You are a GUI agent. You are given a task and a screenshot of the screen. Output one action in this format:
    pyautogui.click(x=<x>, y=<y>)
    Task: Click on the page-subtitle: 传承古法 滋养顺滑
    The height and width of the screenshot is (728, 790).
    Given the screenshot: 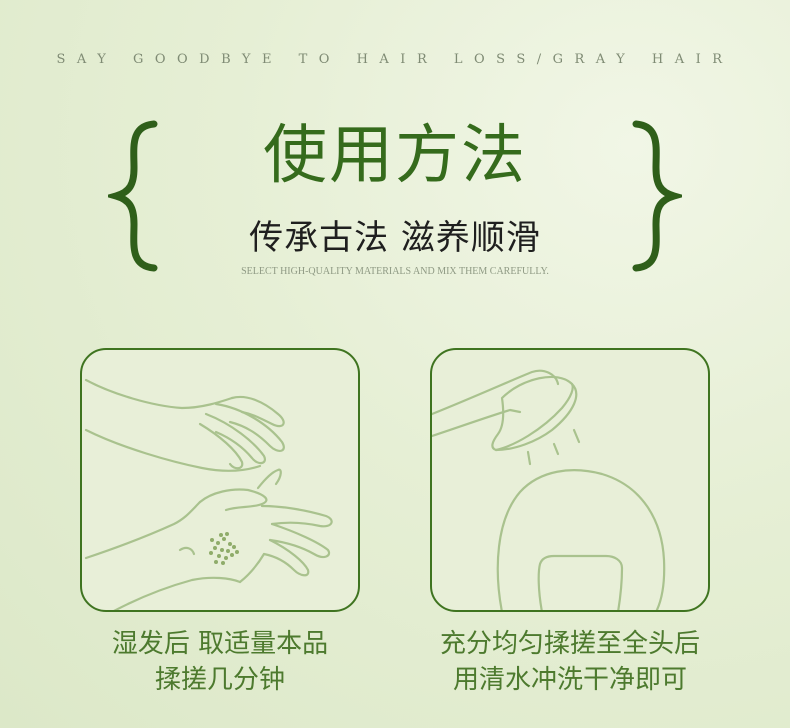 What is the action you would take?
    pyautogui.click(x=395, y=238)
    